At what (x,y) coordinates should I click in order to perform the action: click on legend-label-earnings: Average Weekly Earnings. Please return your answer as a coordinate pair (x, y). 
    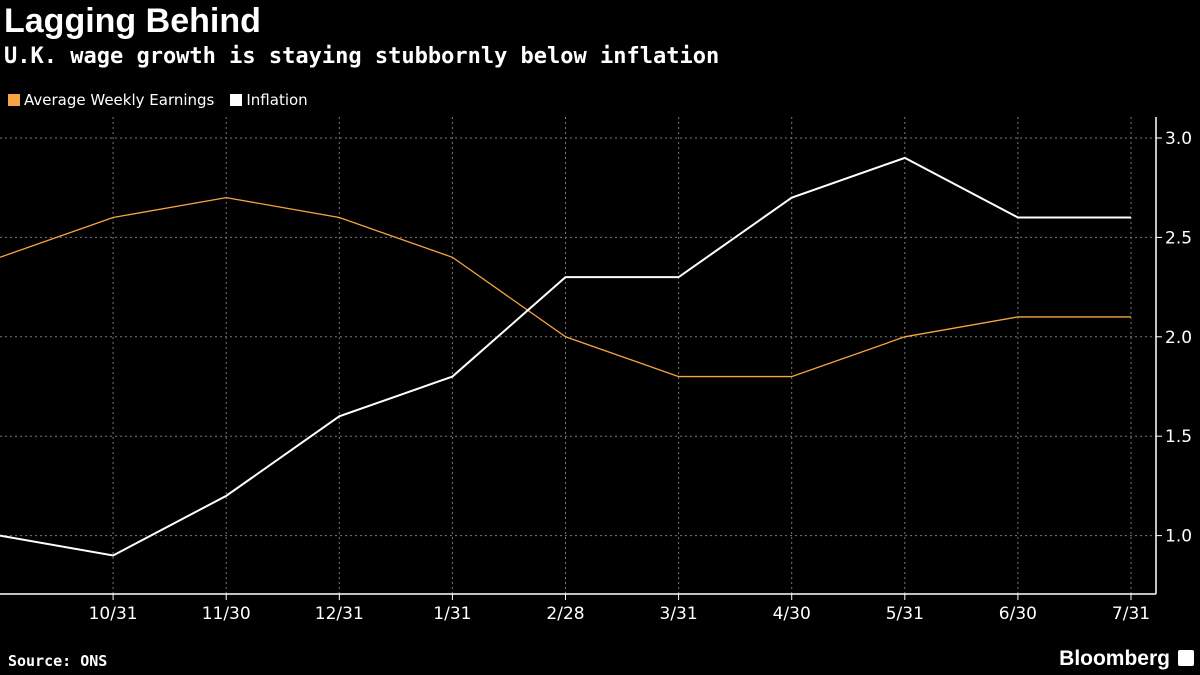
    Looking at the image, I should click on (119, 100).